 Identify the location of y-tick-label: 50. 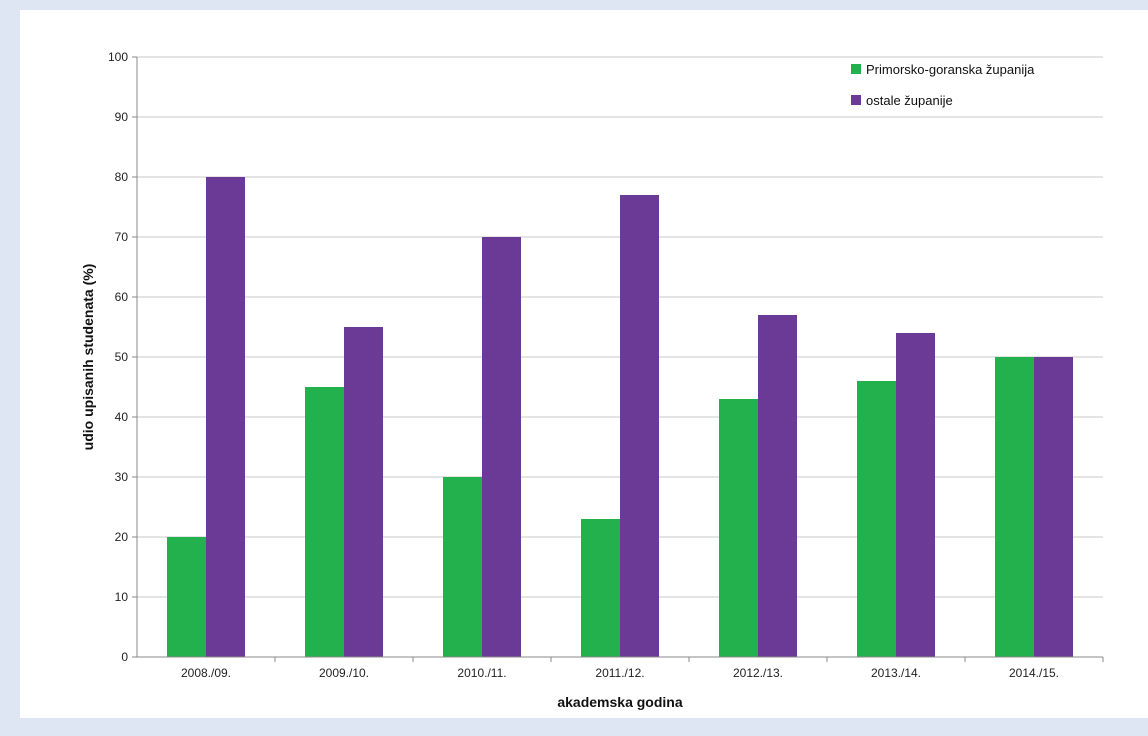
(122, 357).